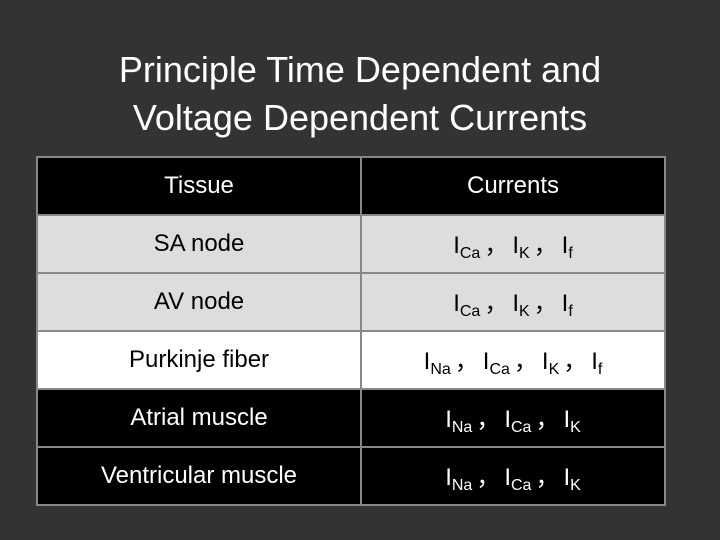 This screenshot has height=540, width=720. What do you see at coordinates (199, 418) in the screenshot?
I see `tissue-cell: Atrial muscle` at bounding box center [199, 418].